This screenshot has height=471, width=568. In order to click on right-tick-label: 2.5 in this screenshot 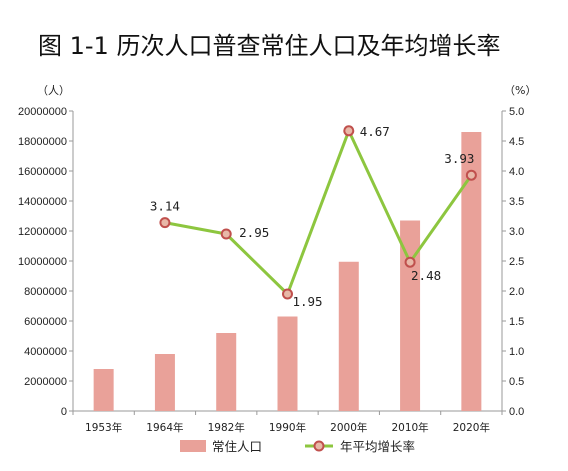, I will do `click(516, 262)`.